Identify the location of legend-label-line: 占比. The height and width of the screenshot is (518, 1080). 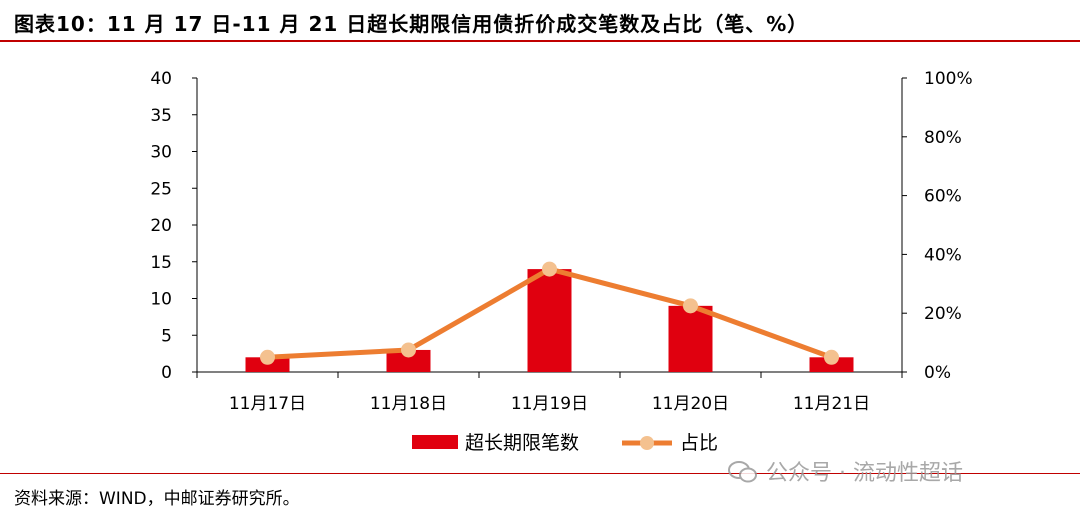
(699, 443).